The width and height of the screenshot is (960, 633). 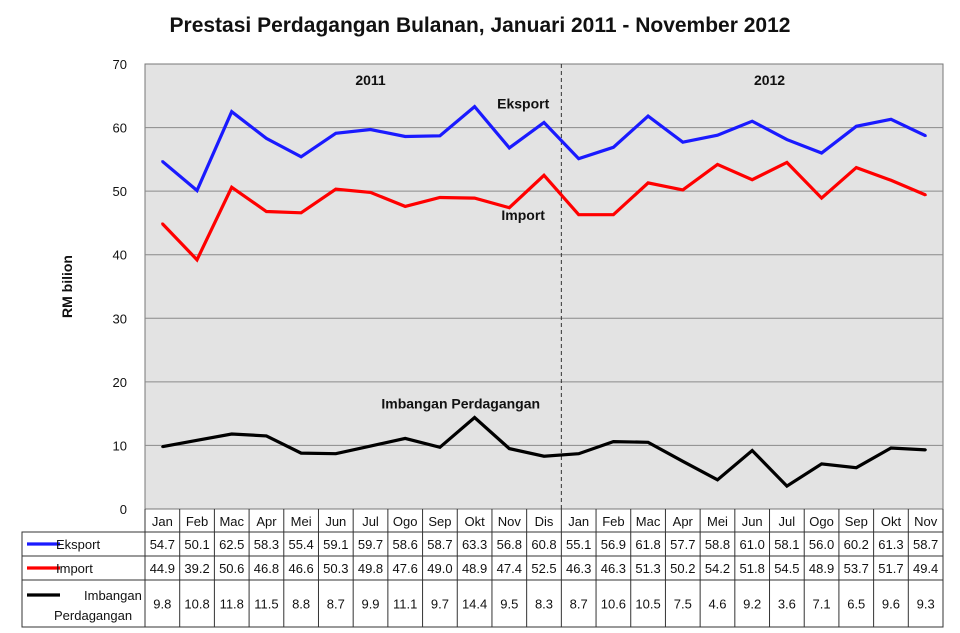 I want to click on table-cell: 6.5, so click(x=856, y=604).